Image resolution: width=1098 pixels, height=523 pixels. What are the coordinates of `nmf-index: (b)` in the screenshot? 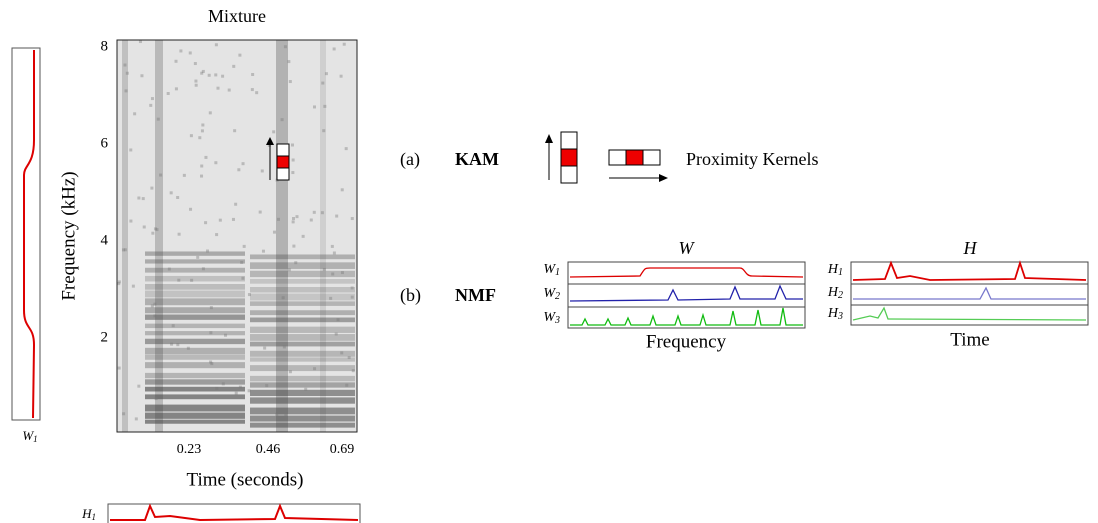 It's located at (410, 295).